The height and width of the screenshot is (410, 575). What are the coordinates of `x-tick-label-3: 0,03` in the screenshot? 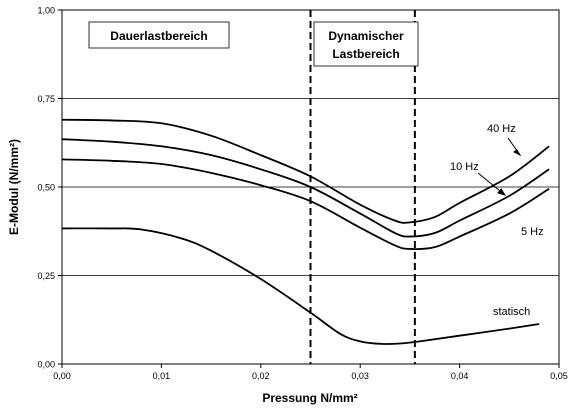 It's located at (360, 376).